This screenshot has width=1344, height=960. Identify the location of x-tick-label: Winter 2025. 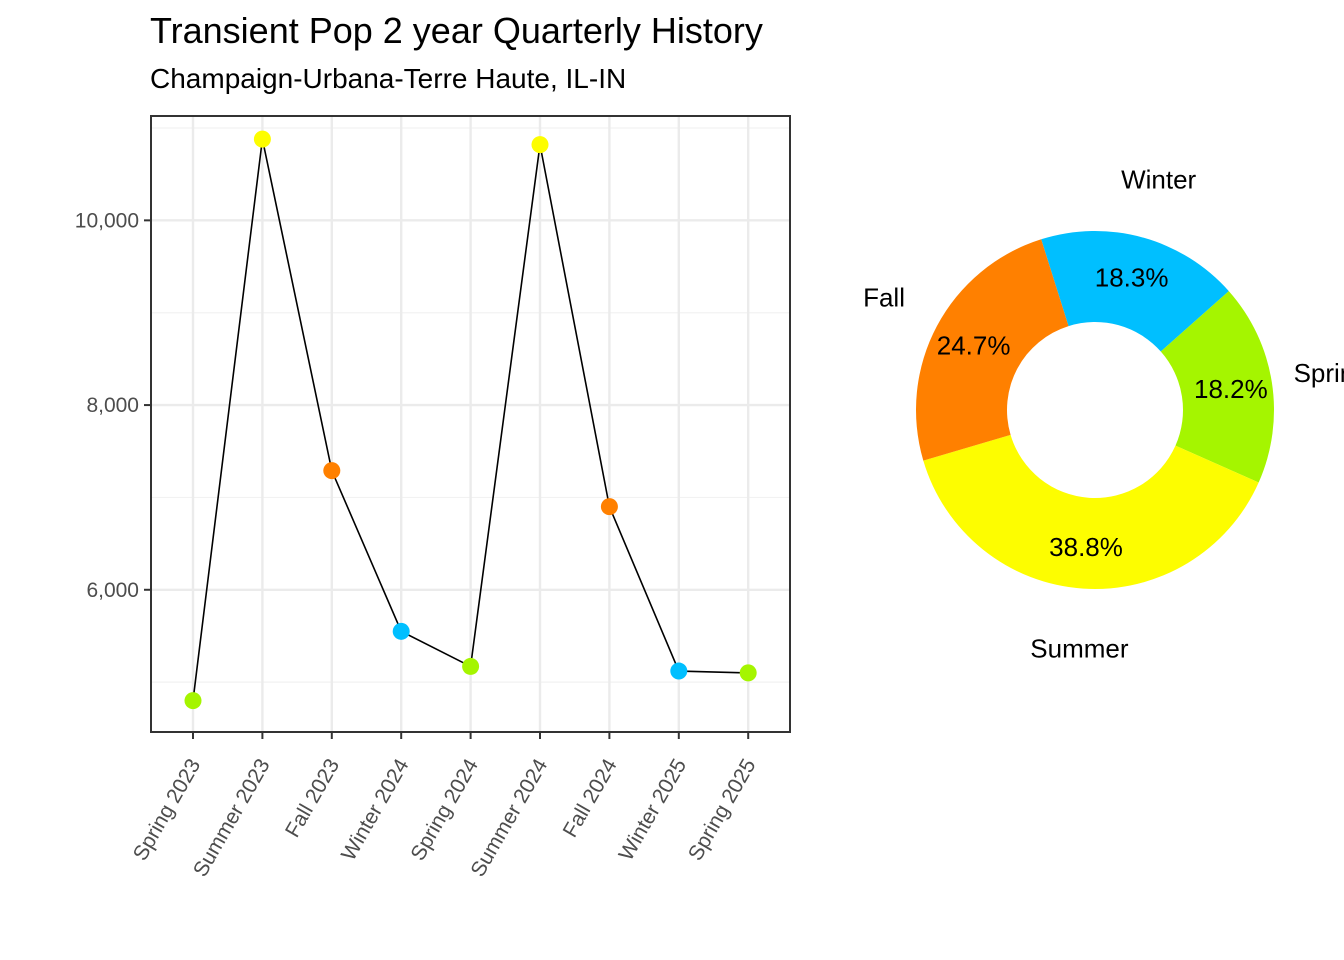
(653, 810).